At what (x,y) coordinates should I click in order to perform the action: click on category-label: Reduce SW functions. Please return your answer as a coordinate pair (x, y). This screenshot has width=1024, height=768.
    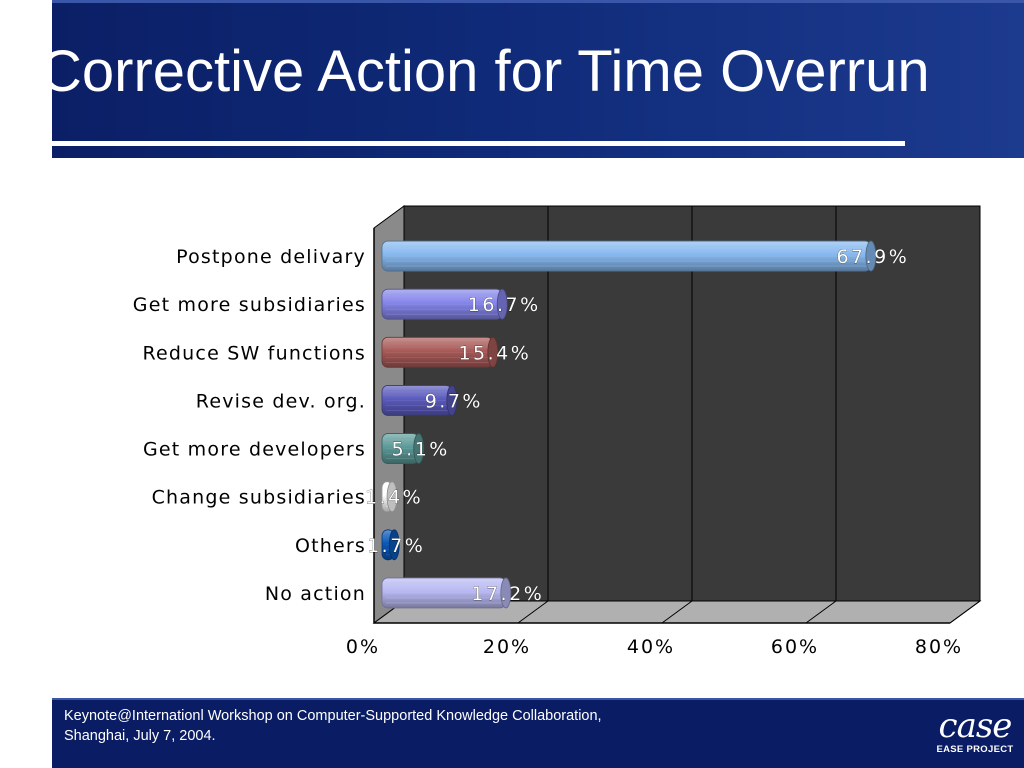
    Looking at the image, I should click on (254, 353).